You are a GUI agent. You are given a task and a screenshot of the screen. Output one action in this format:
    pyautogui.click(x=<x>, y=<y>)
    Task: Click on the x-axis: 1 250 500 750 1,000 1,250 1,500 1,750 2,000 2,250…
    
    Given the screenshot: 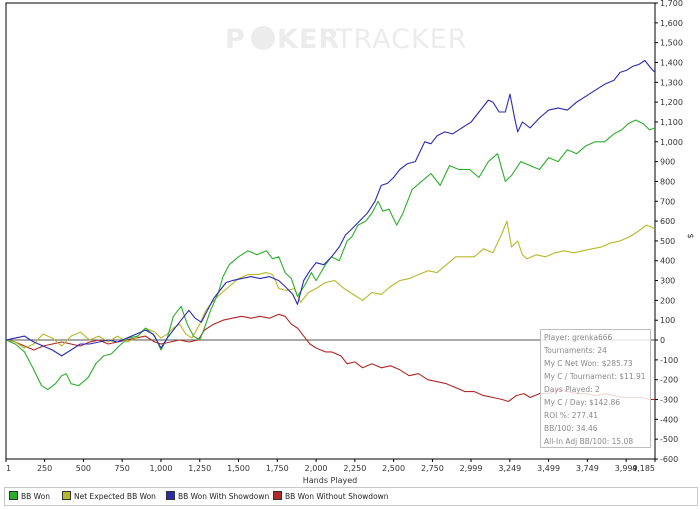 What is the action you would take?
    pyautogui.click(x=330, y=466)
    